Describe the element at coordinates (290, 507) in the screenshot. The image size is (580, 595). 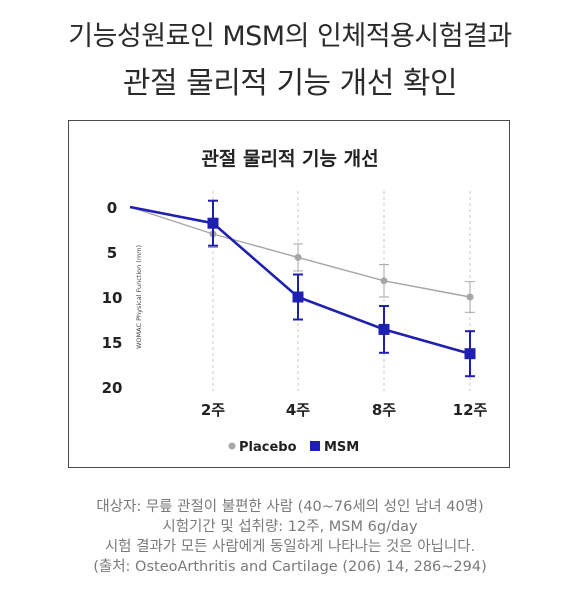
I see `footnote-subjects: 대상자: 무릎 관절이 불편한 사람 (40~76세의 성인 남녀 40명)` at that location.